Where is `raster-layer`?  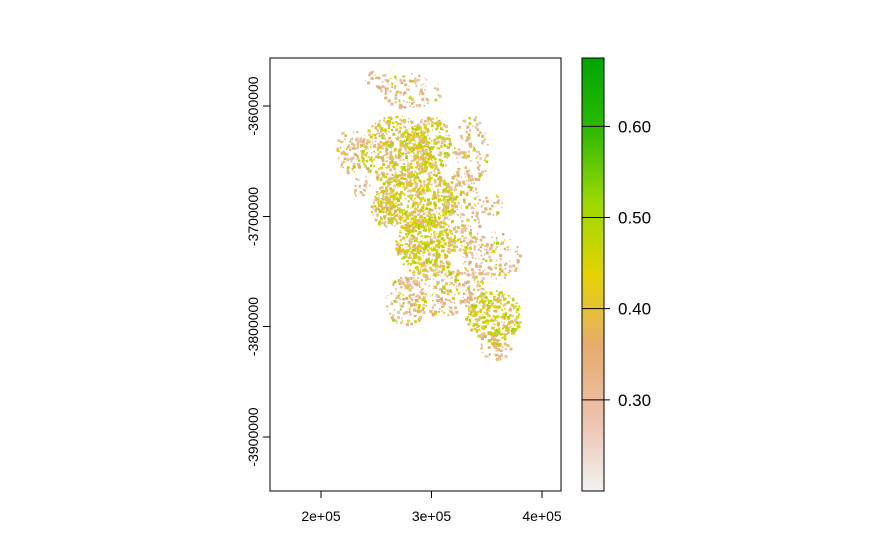
raster-layer is located at coordinates (429, 215).